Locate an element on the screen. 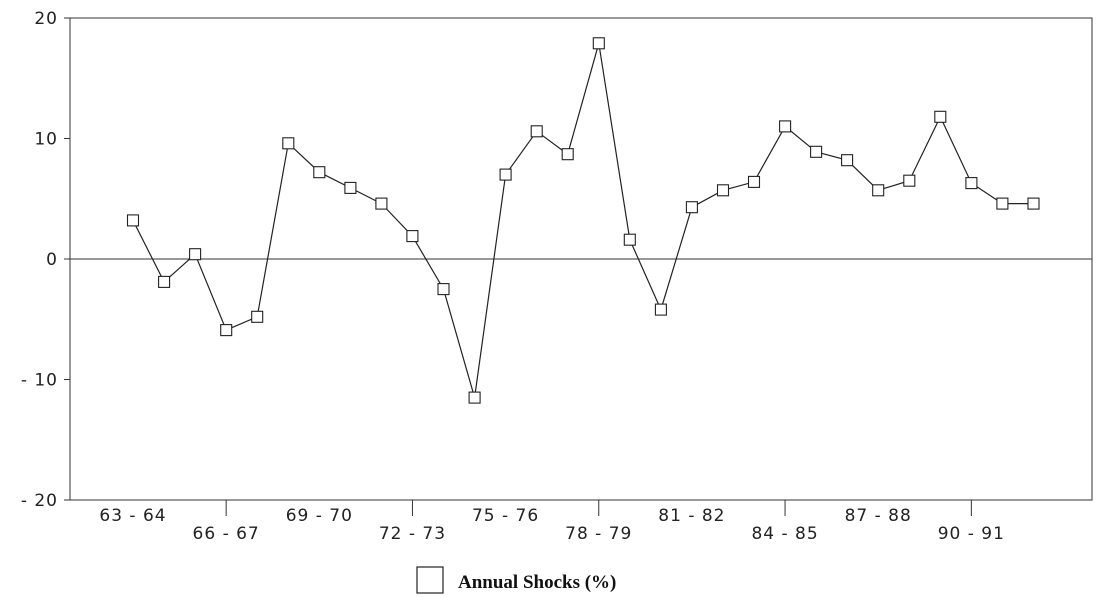  y-tick-label: 20 is located at coordinates (46, 19).